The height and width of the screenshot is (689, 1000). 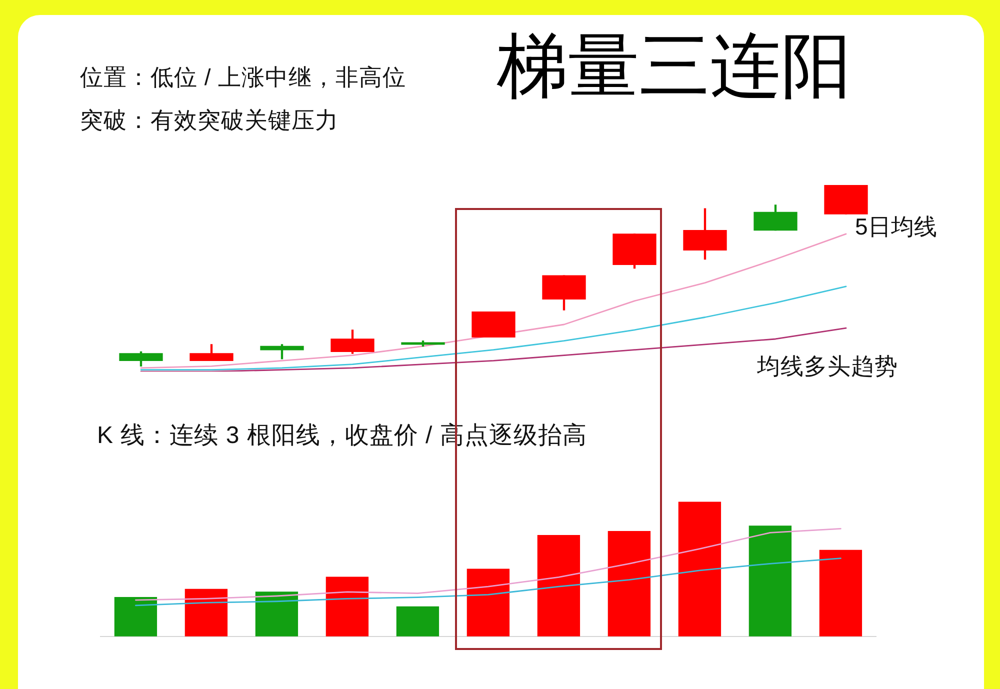 I want to click on series-label: 5日均线, so click(x=896, y=226).